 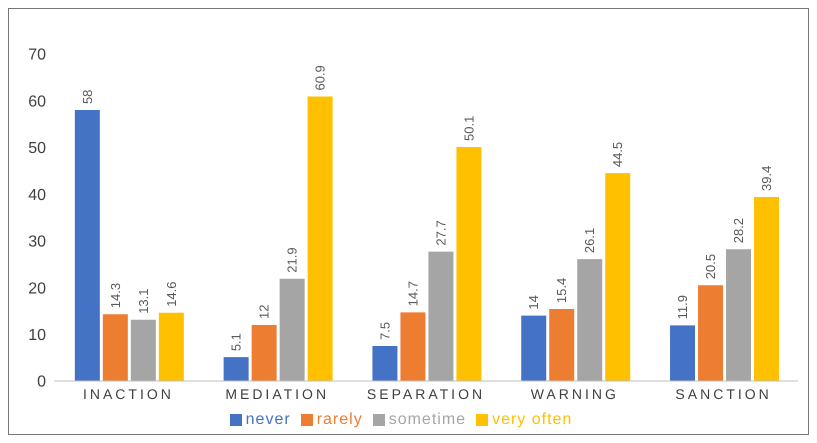 I want to click on data-label: 21.9, so click(x=292, y=260).